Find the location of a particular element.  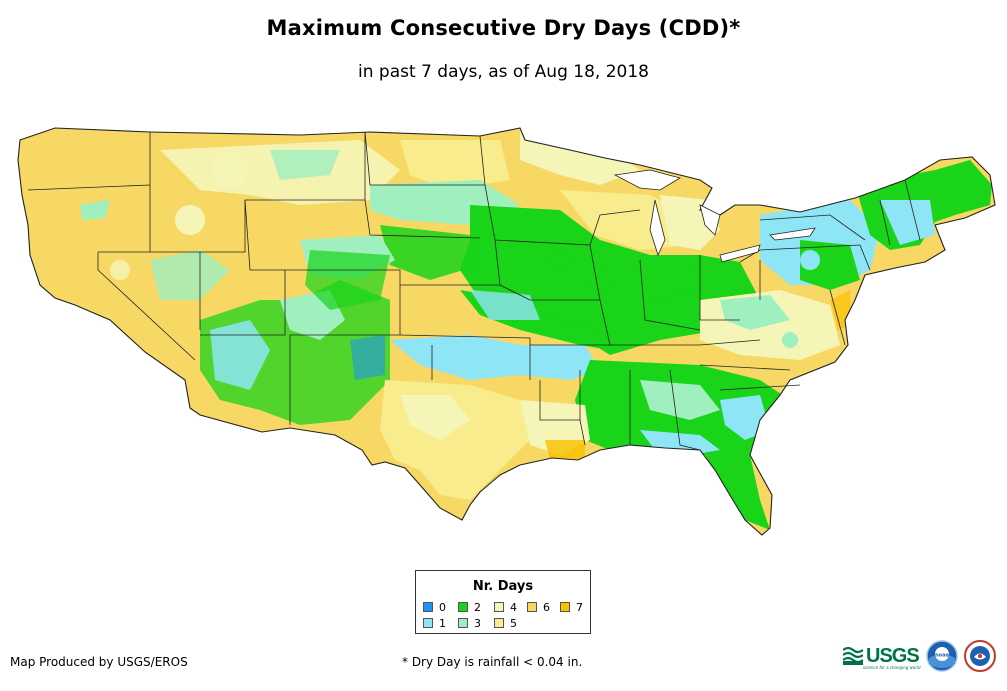

usgs-wave-icon is located at coordinates (853, 655).